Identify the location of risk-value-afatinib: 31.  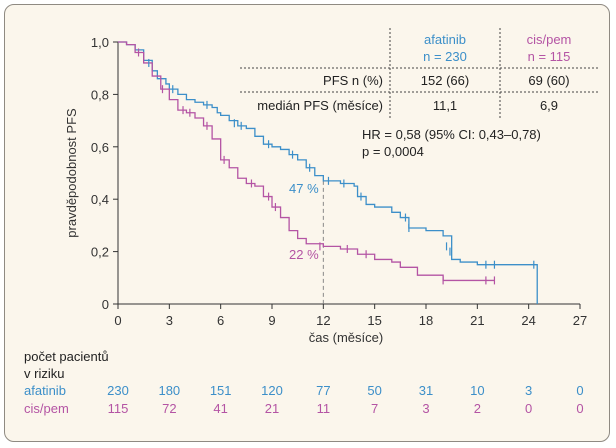
(426, 390).